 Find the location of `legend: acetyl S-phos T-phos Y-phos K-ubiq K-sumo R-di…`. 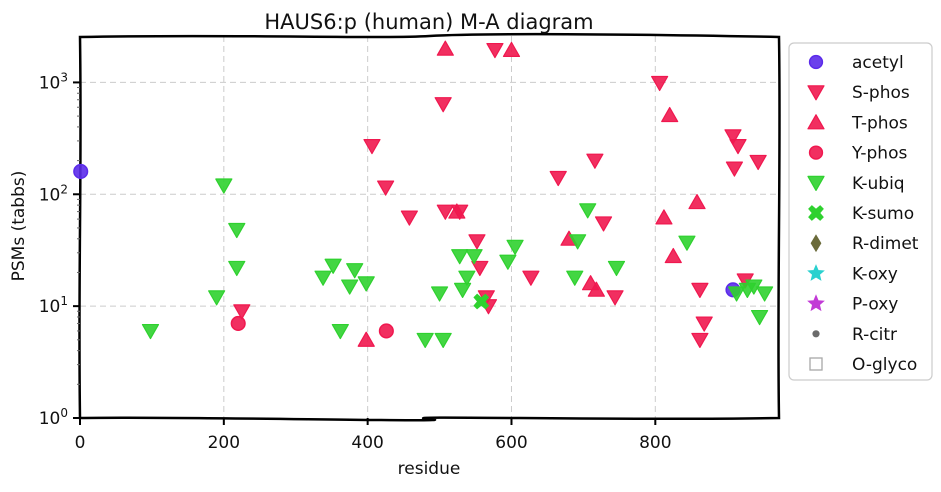

legend: acetyl S-phos T-phos Y-phos K-ubiq K-sumo R-di… is located at coordinates (860, 211).